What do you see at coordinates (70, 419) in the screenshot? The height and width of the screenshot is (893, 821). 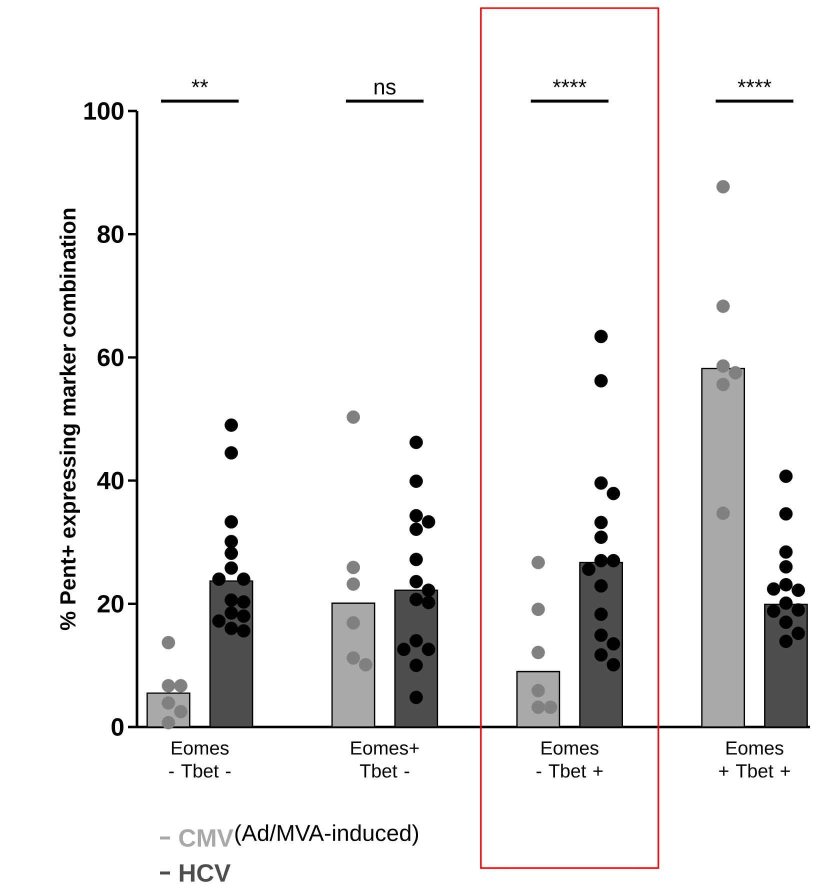 I see `y-axis-title: % Pent+ expressing marker combination` at bounding box center [70, 419].